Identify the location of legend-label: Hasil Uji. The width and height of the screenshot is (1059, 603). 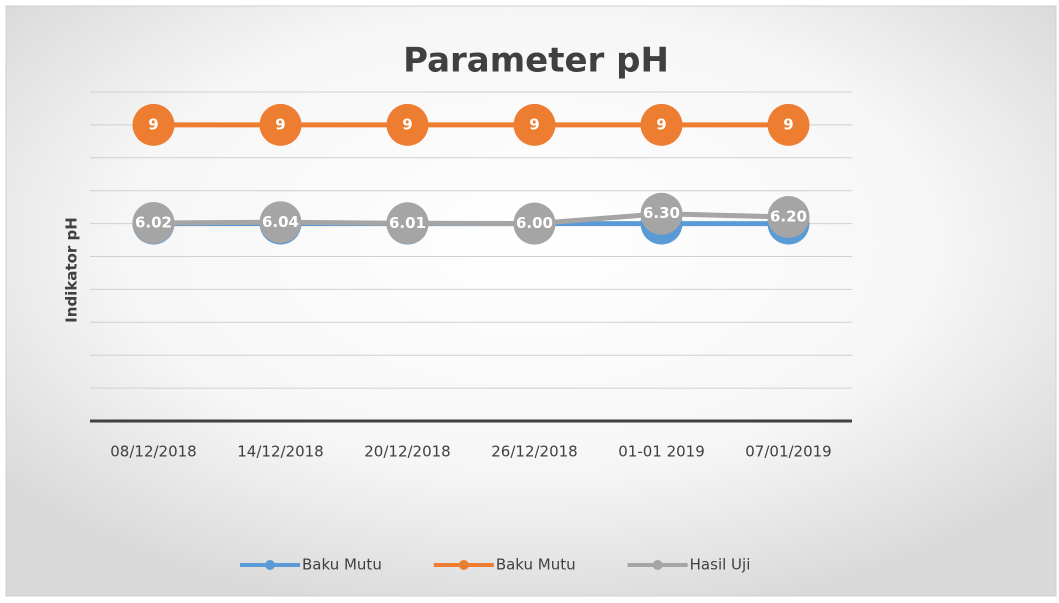
(720, 565).